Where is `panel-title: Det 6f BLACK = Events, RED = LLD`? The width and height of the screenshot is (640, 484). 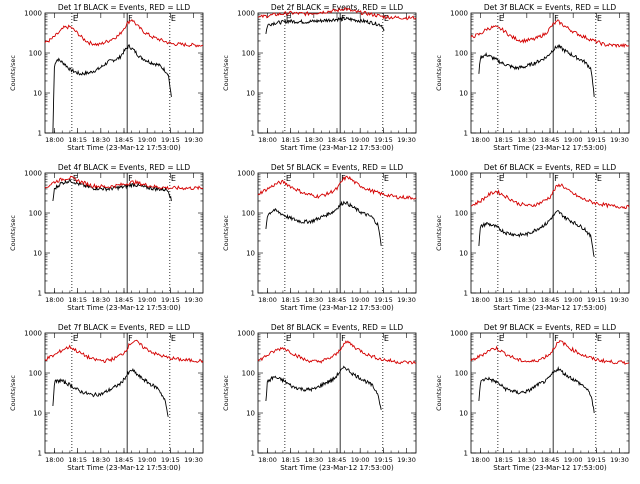 panel-title: Det 6f BLACK = Events, RED = LLD is located at coordinates (550, 167).